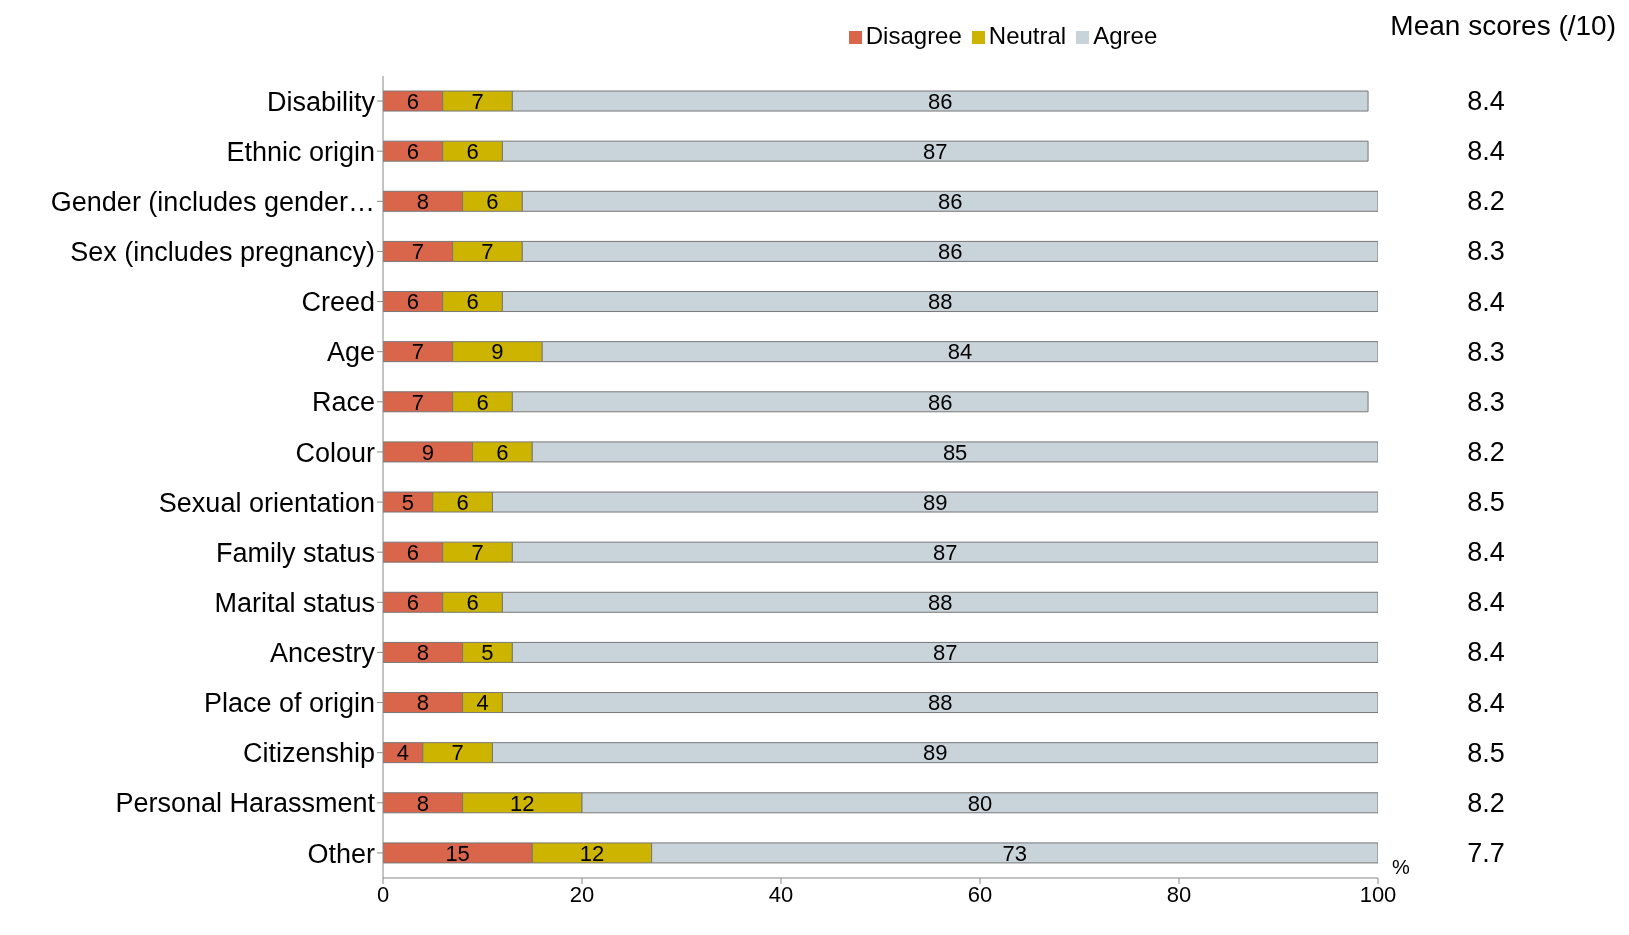  Describe the element at coordinates (343, 402) in the screenshot. I see `y-tick-label: Race` at that location.